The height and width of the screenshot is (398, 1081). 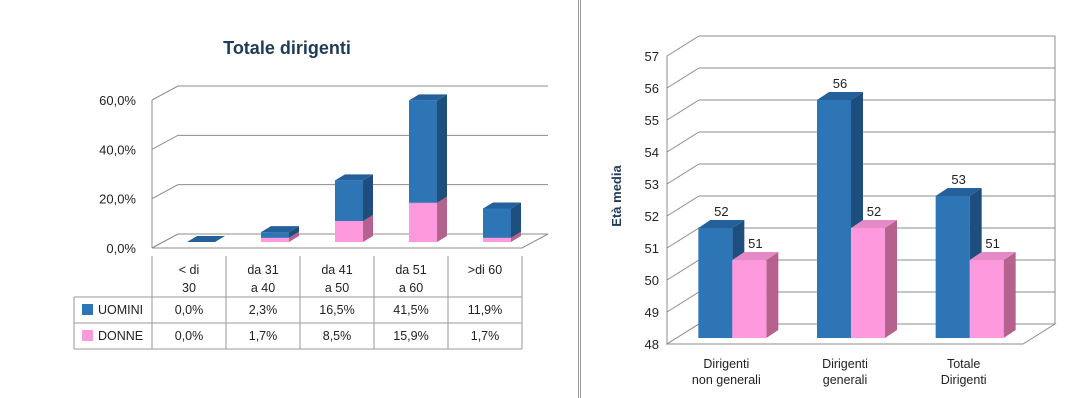 What do you see at coordinates (336, 310) in the screenshot?
I see `table-cell: 16,5%` at bounding box center [336, 310].